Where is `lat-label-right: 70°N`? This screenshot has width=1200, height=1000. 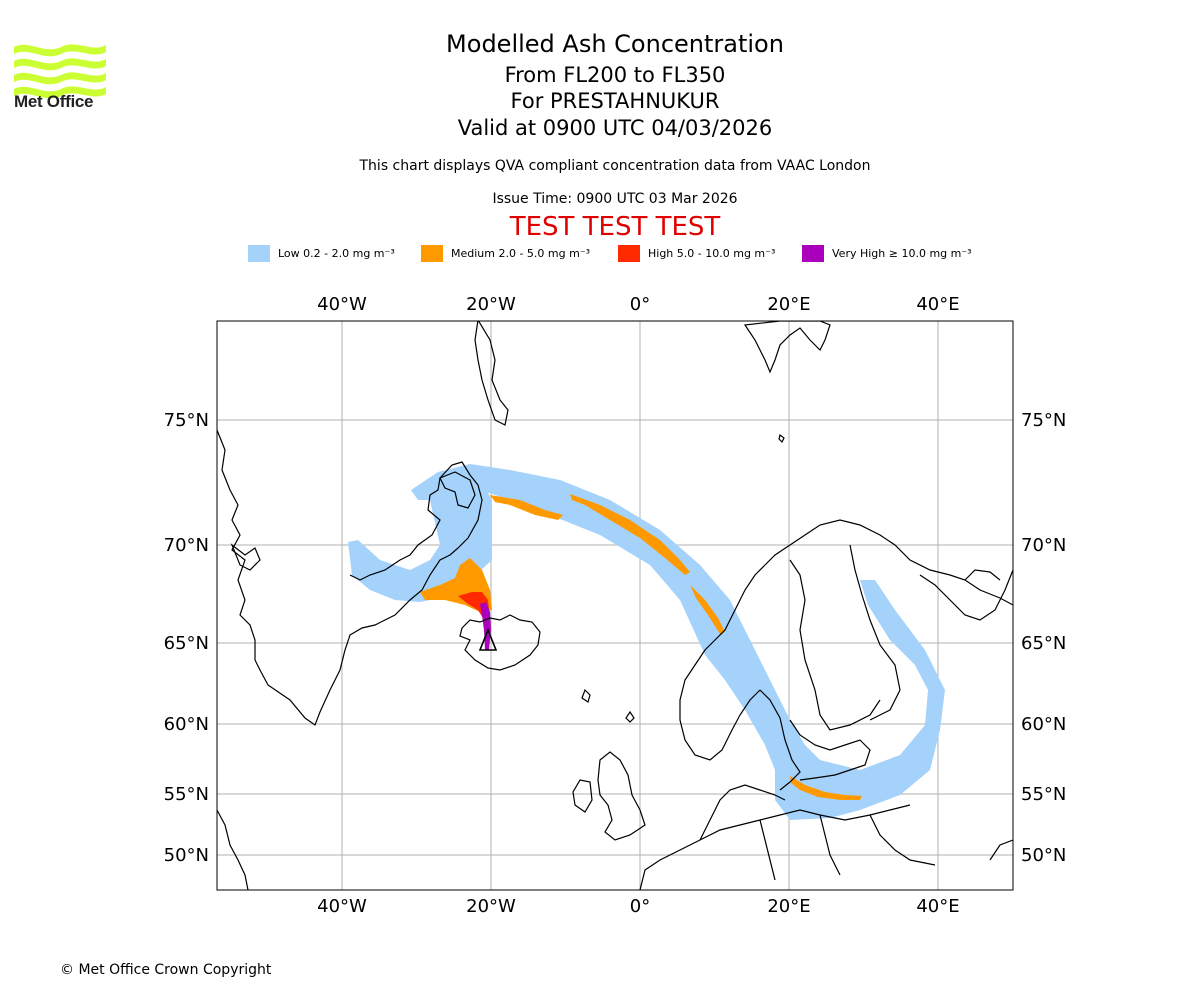 lat-label-right: 70°N is located at coordinates (1043, 545).